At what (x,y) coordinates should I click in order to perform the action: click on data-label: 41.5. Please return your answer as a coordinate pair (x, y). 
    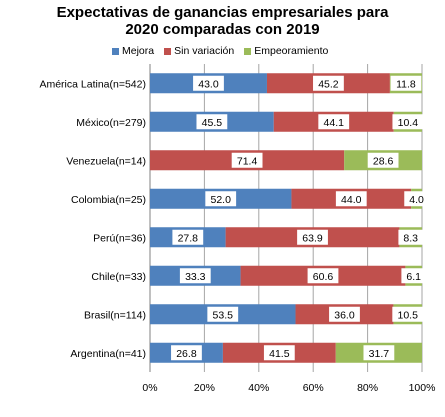
    Looking at the image, I should click on (279, 354).